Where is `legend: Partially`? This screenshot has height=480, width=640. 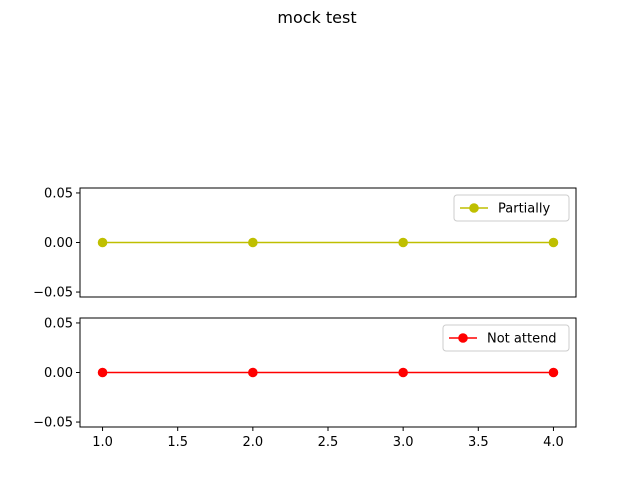 legend: Partially is located at coordinates (511, 208).